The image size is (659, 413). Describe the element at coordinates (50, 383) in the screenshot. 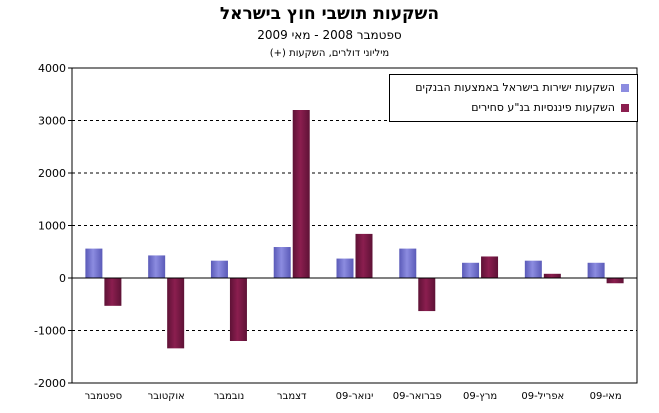

I see `y-tick-label: -2000` at that location.